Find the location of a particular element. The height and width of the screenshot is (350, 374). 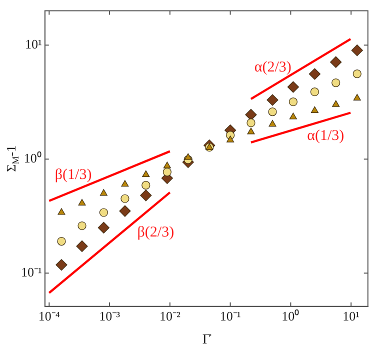

y-tick-label: 10¹ is located at coordinates (33, 44).